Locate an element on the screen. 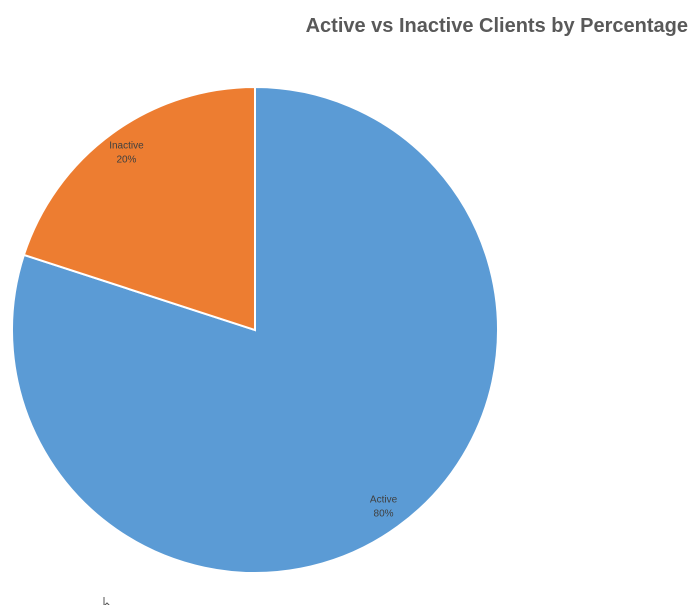 Image resolution: width=700 pixels, height=605 pixels. slice-value-label: 80% is located at coordinates (384, 514).